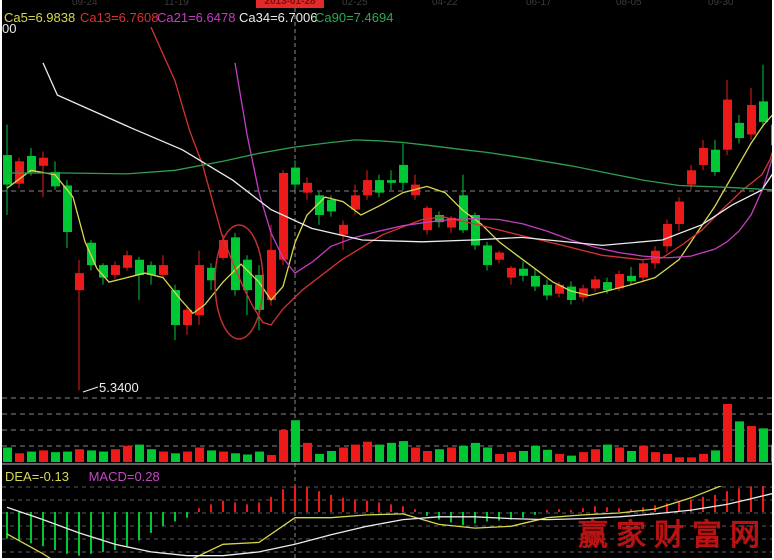 This screenshot has height=560, width=774. Describe the element at coordinates (389, 165) in the screenshot. I see `ma-line-Ca90` at that location.